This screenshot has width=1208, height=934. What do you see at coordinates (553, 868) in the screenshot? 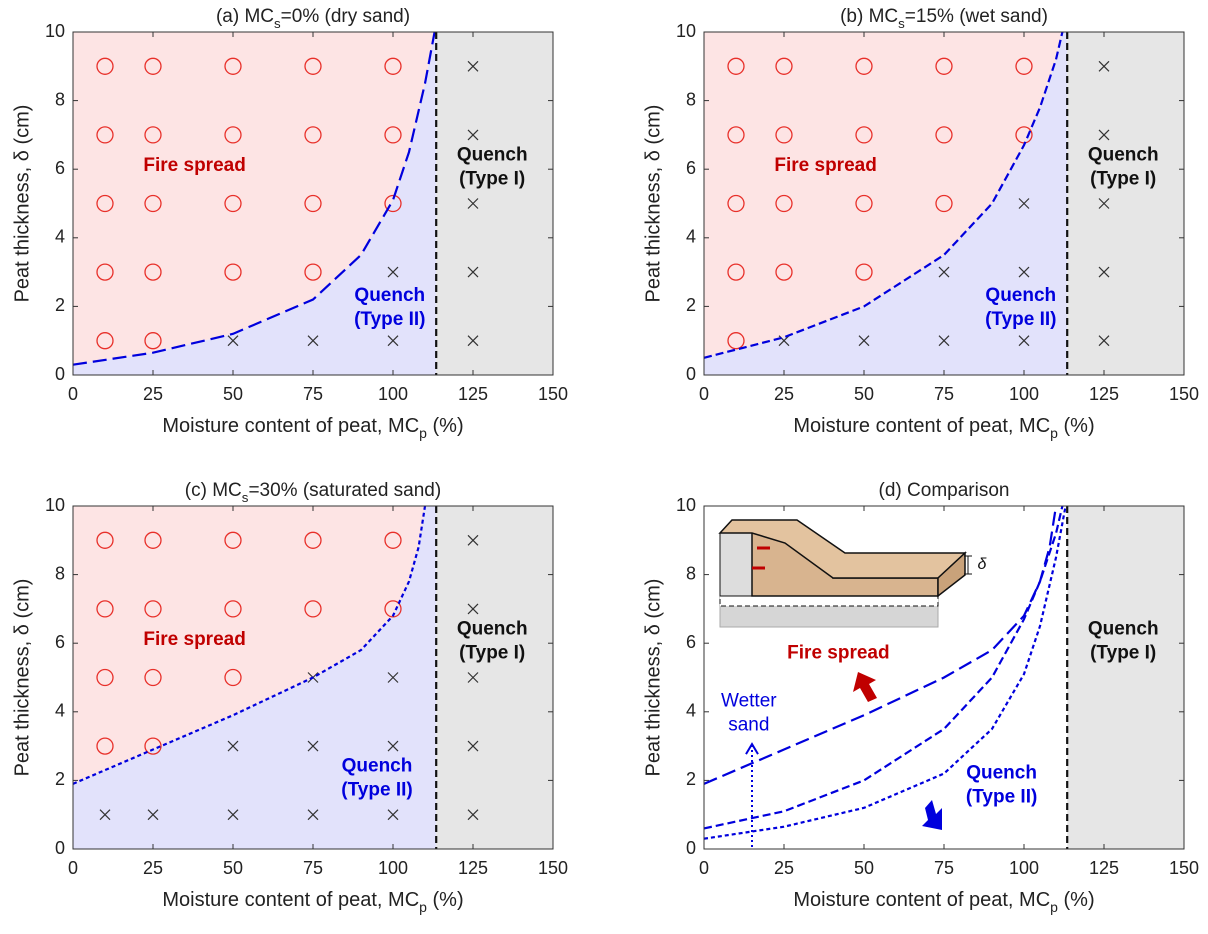
I see `x-tick-label: 150` at bounding box center [553, 868].